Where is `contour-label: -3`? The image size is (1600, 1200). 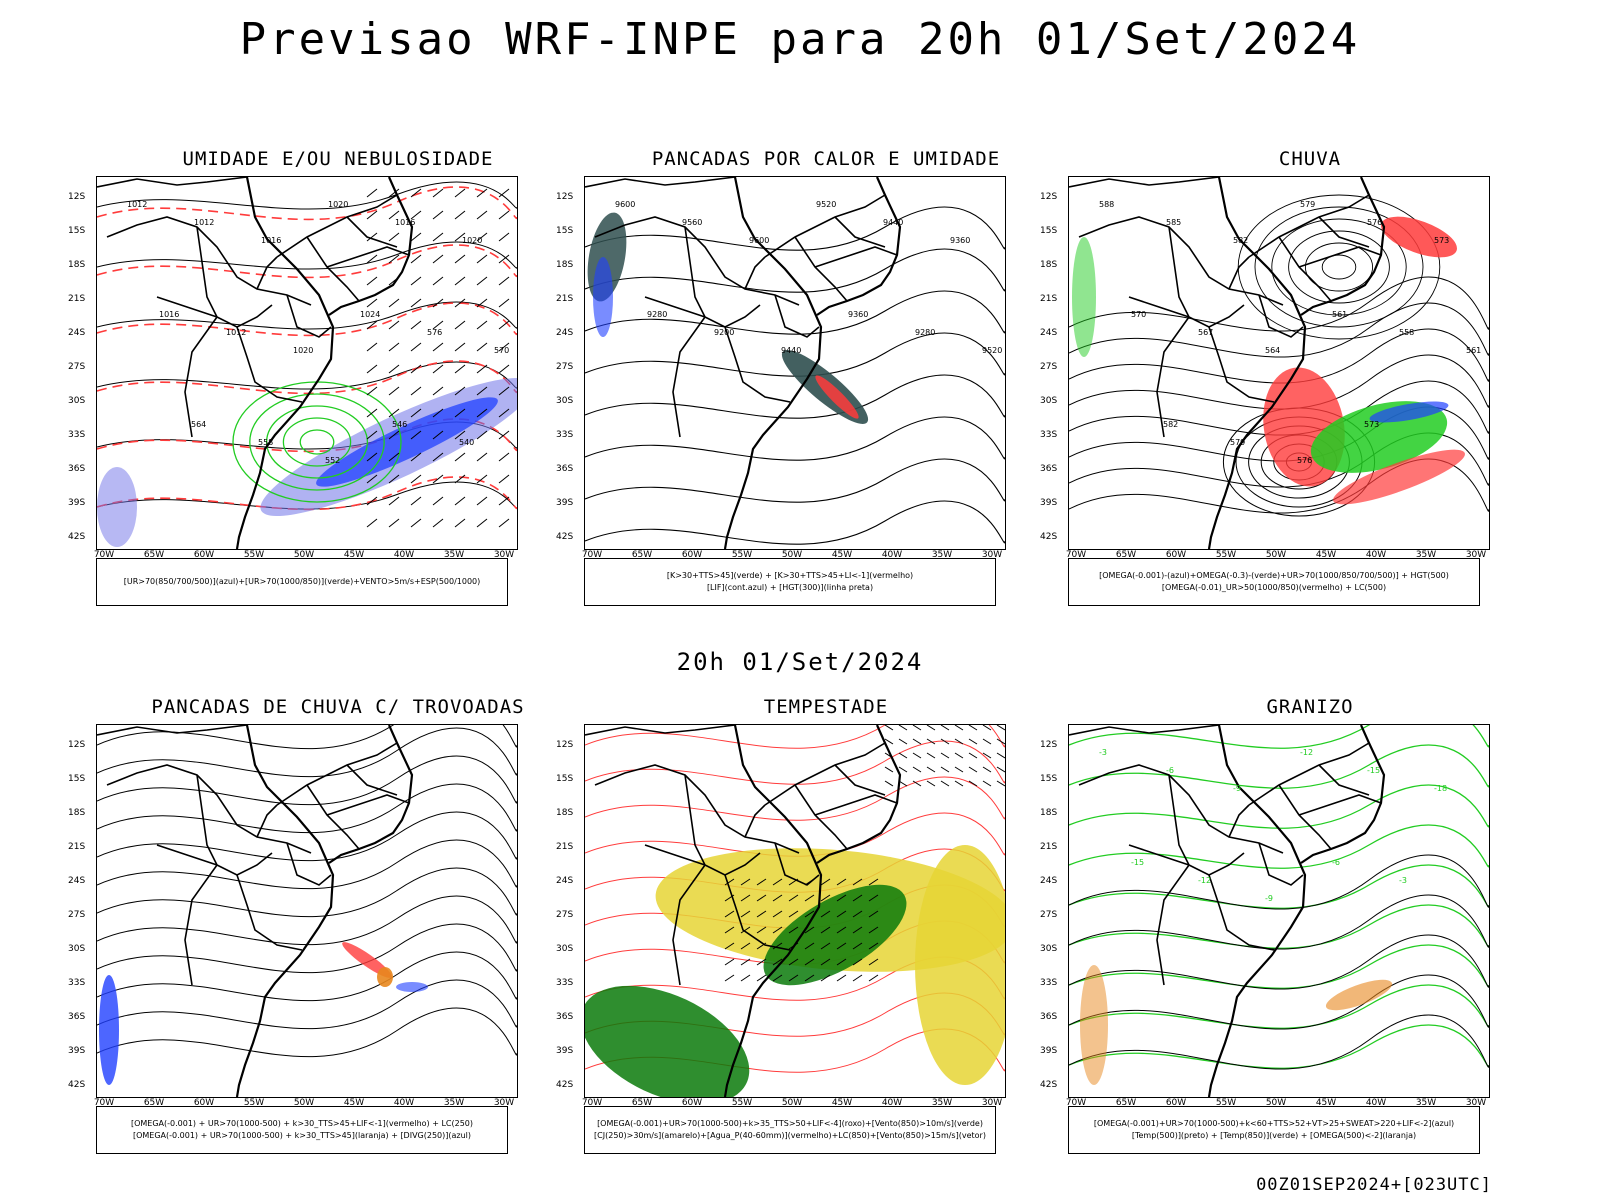
contour-label: -3 is located at coordinates (1403, 880).